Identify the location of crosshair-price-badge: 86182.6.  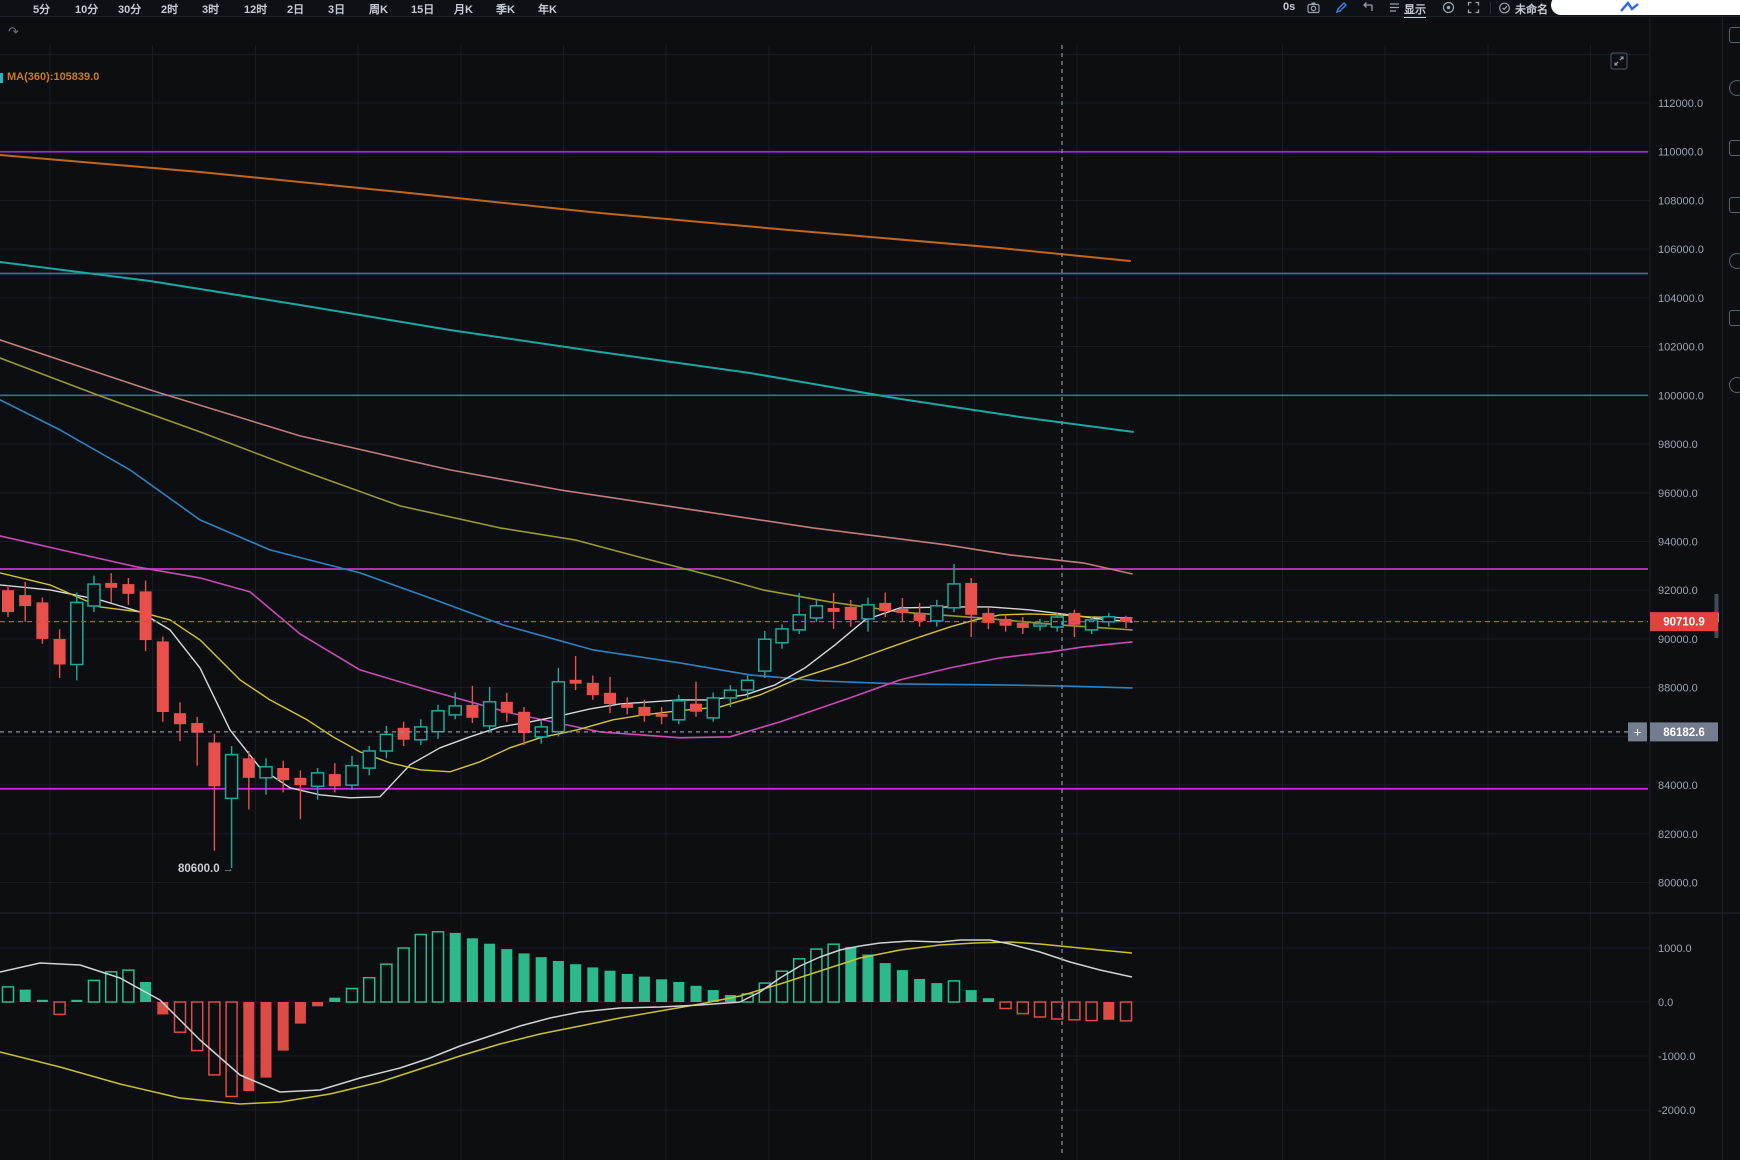
(1684, 732).